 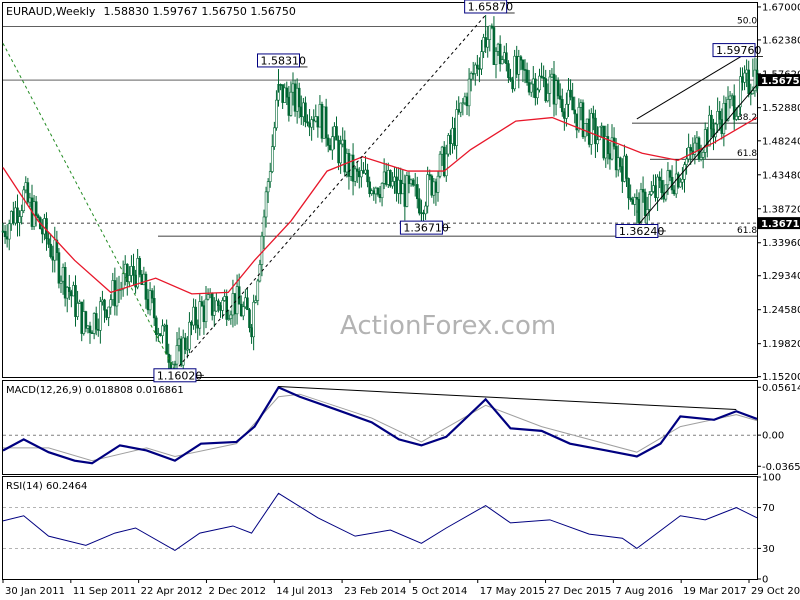 What do you see at coordinates (642, 231) in the screenshot?
I see `swing-label: 1.36240` at bounding box center [642, 231].